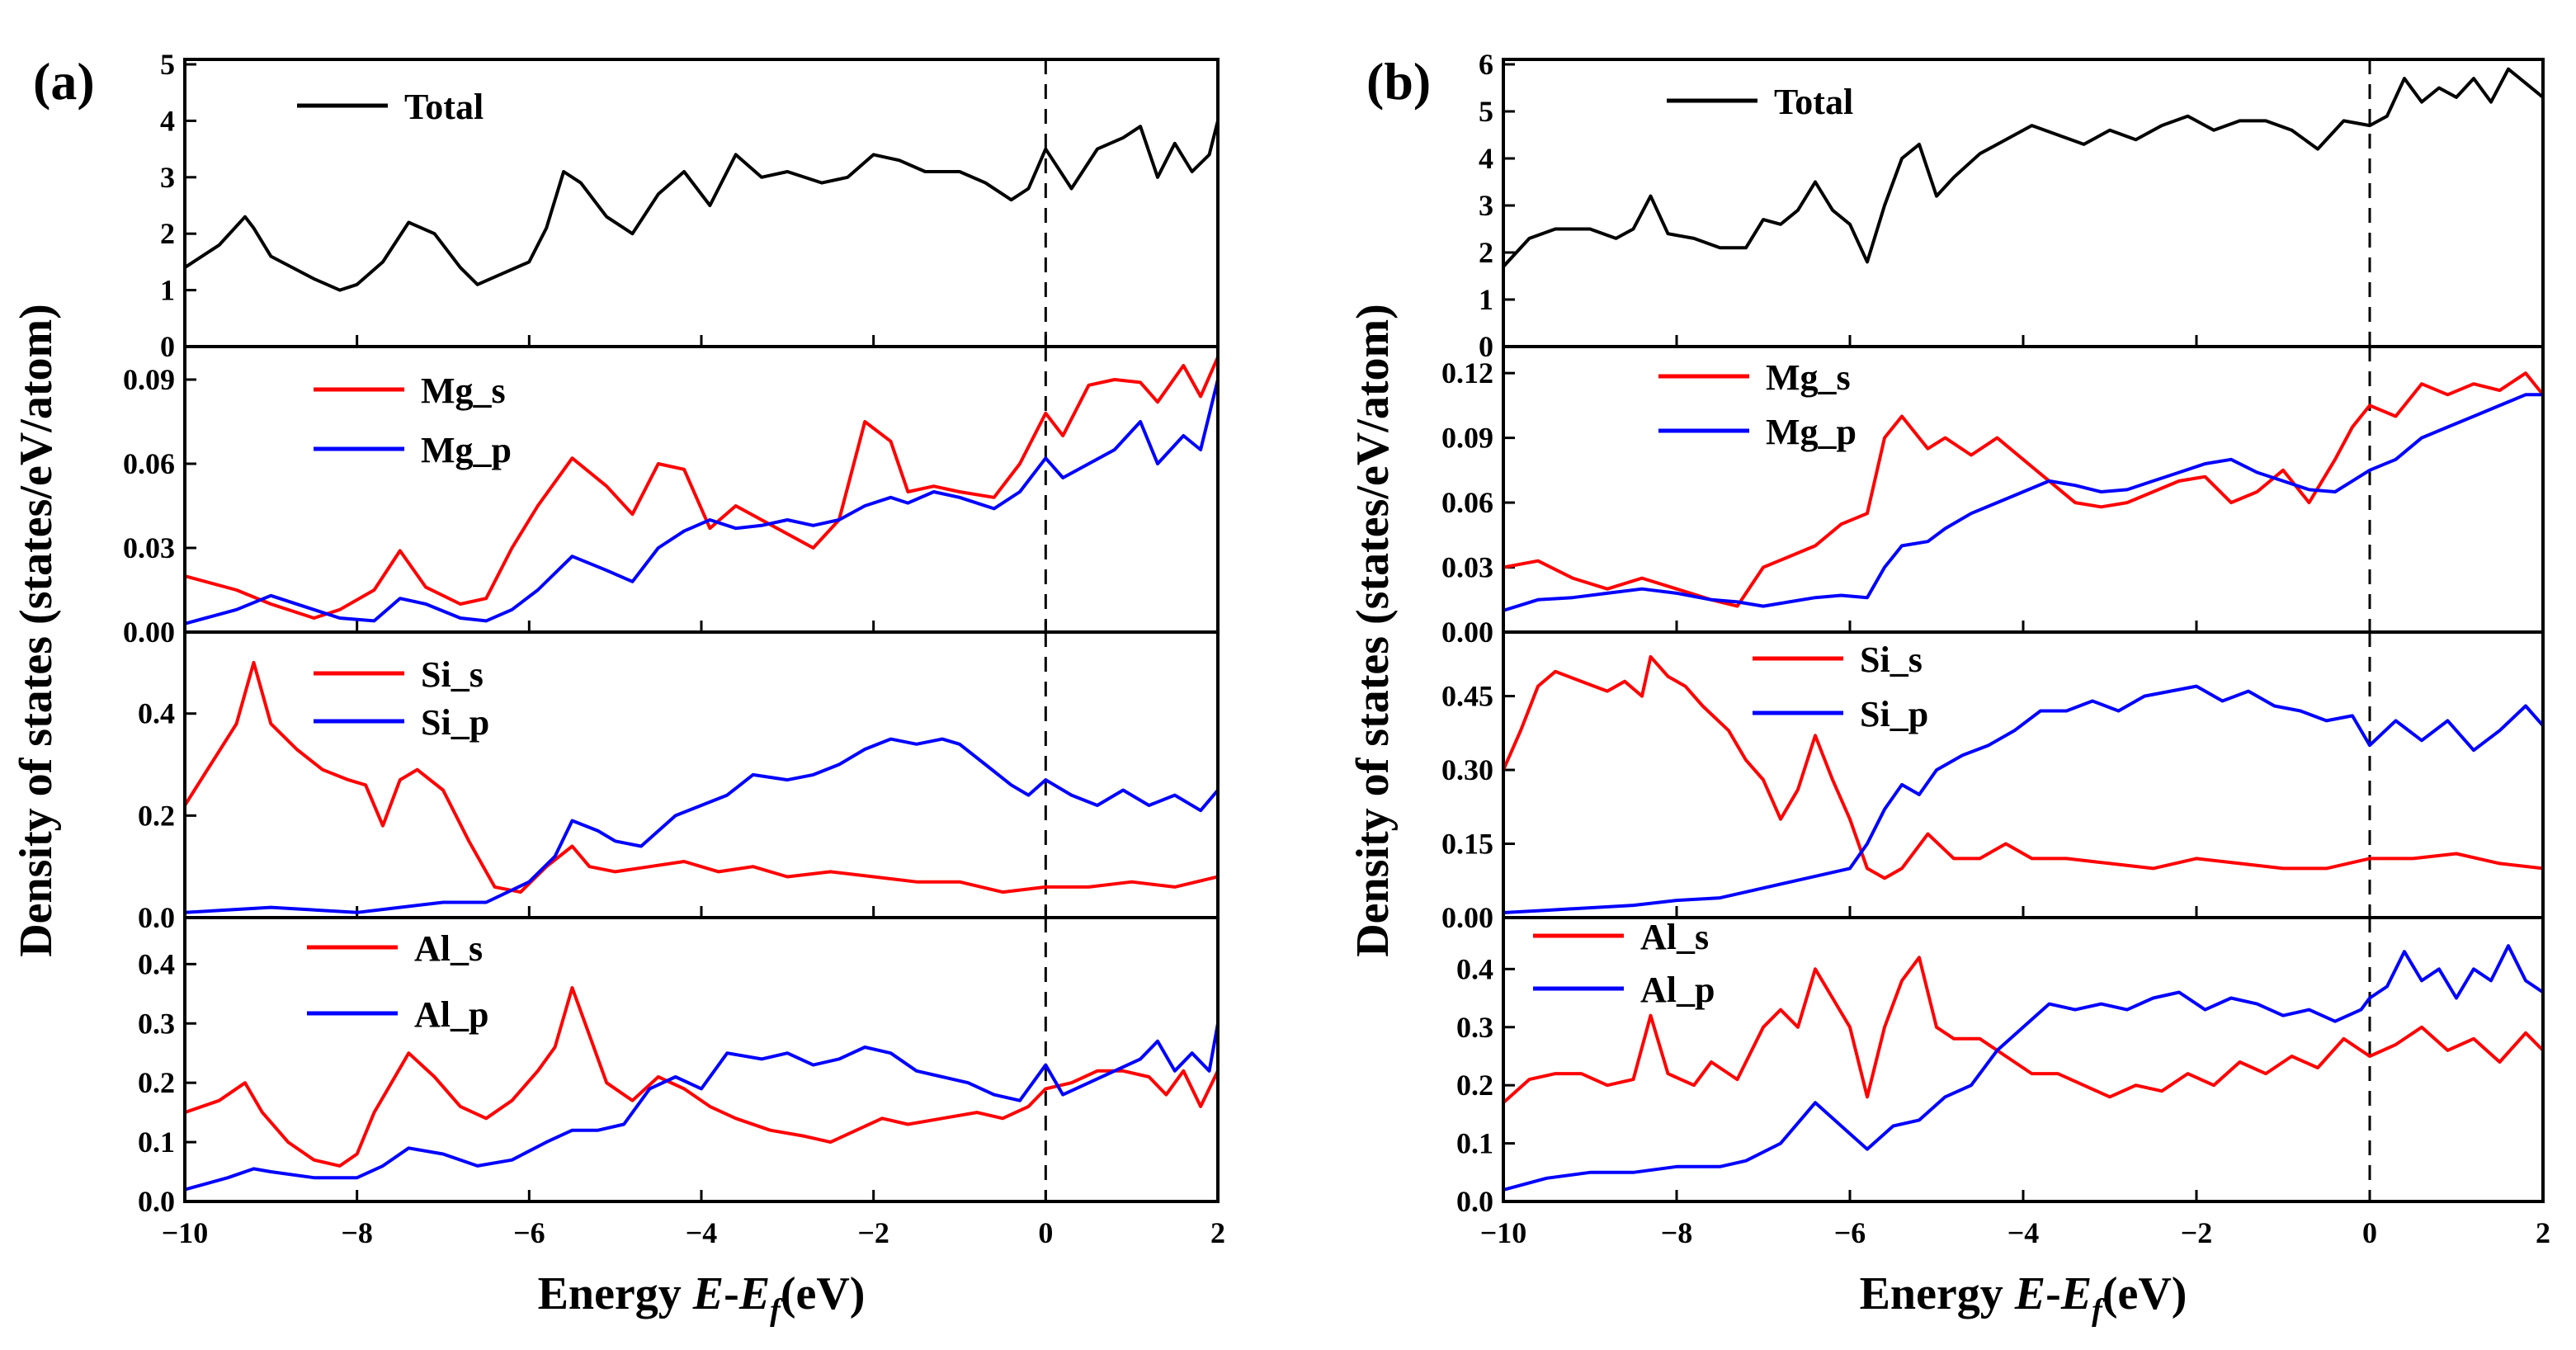 The width and height of the screenshot is (2576, 1350). What do you see at coordinates (149, 464) in the screenshot?
I see `y-tick-label: 0.06` at bounding box center [149, 464].